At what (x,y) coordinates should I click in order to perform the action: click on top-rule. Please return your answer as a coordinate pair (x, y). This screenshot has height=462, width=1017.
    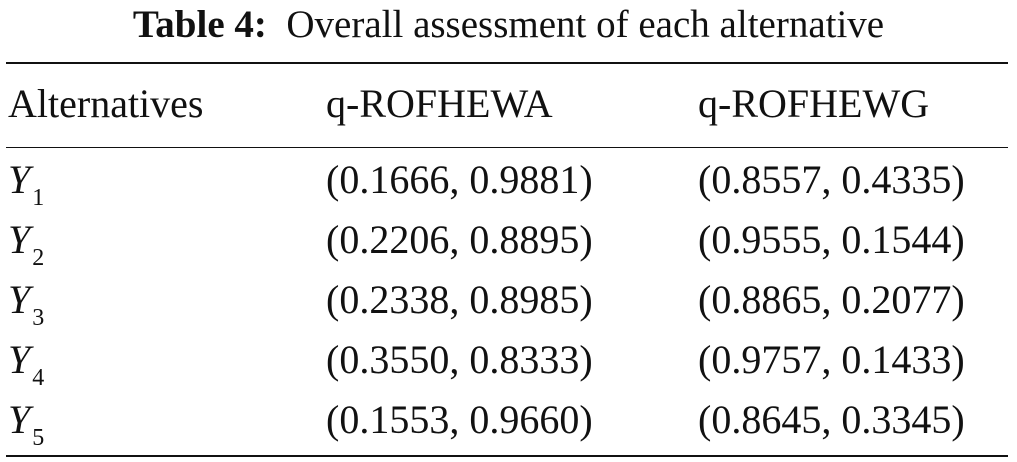
    Looking at the image, I should click on (507, 63).